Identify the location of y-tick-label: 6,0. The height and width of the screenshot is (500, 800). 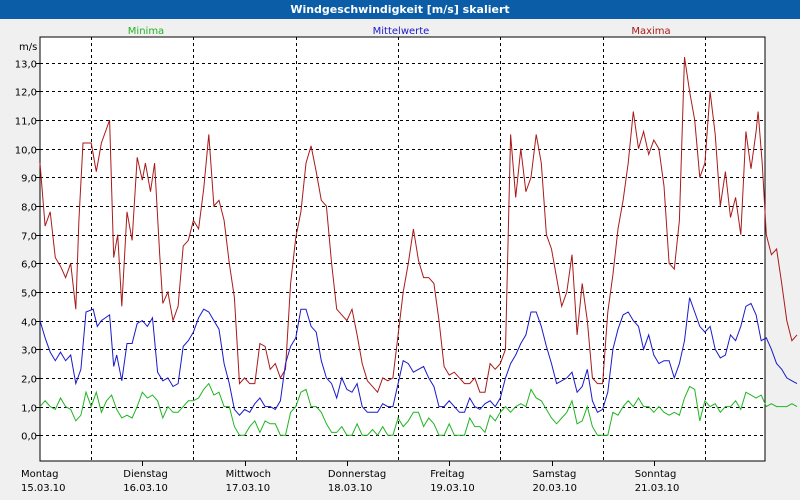
(29, 265).